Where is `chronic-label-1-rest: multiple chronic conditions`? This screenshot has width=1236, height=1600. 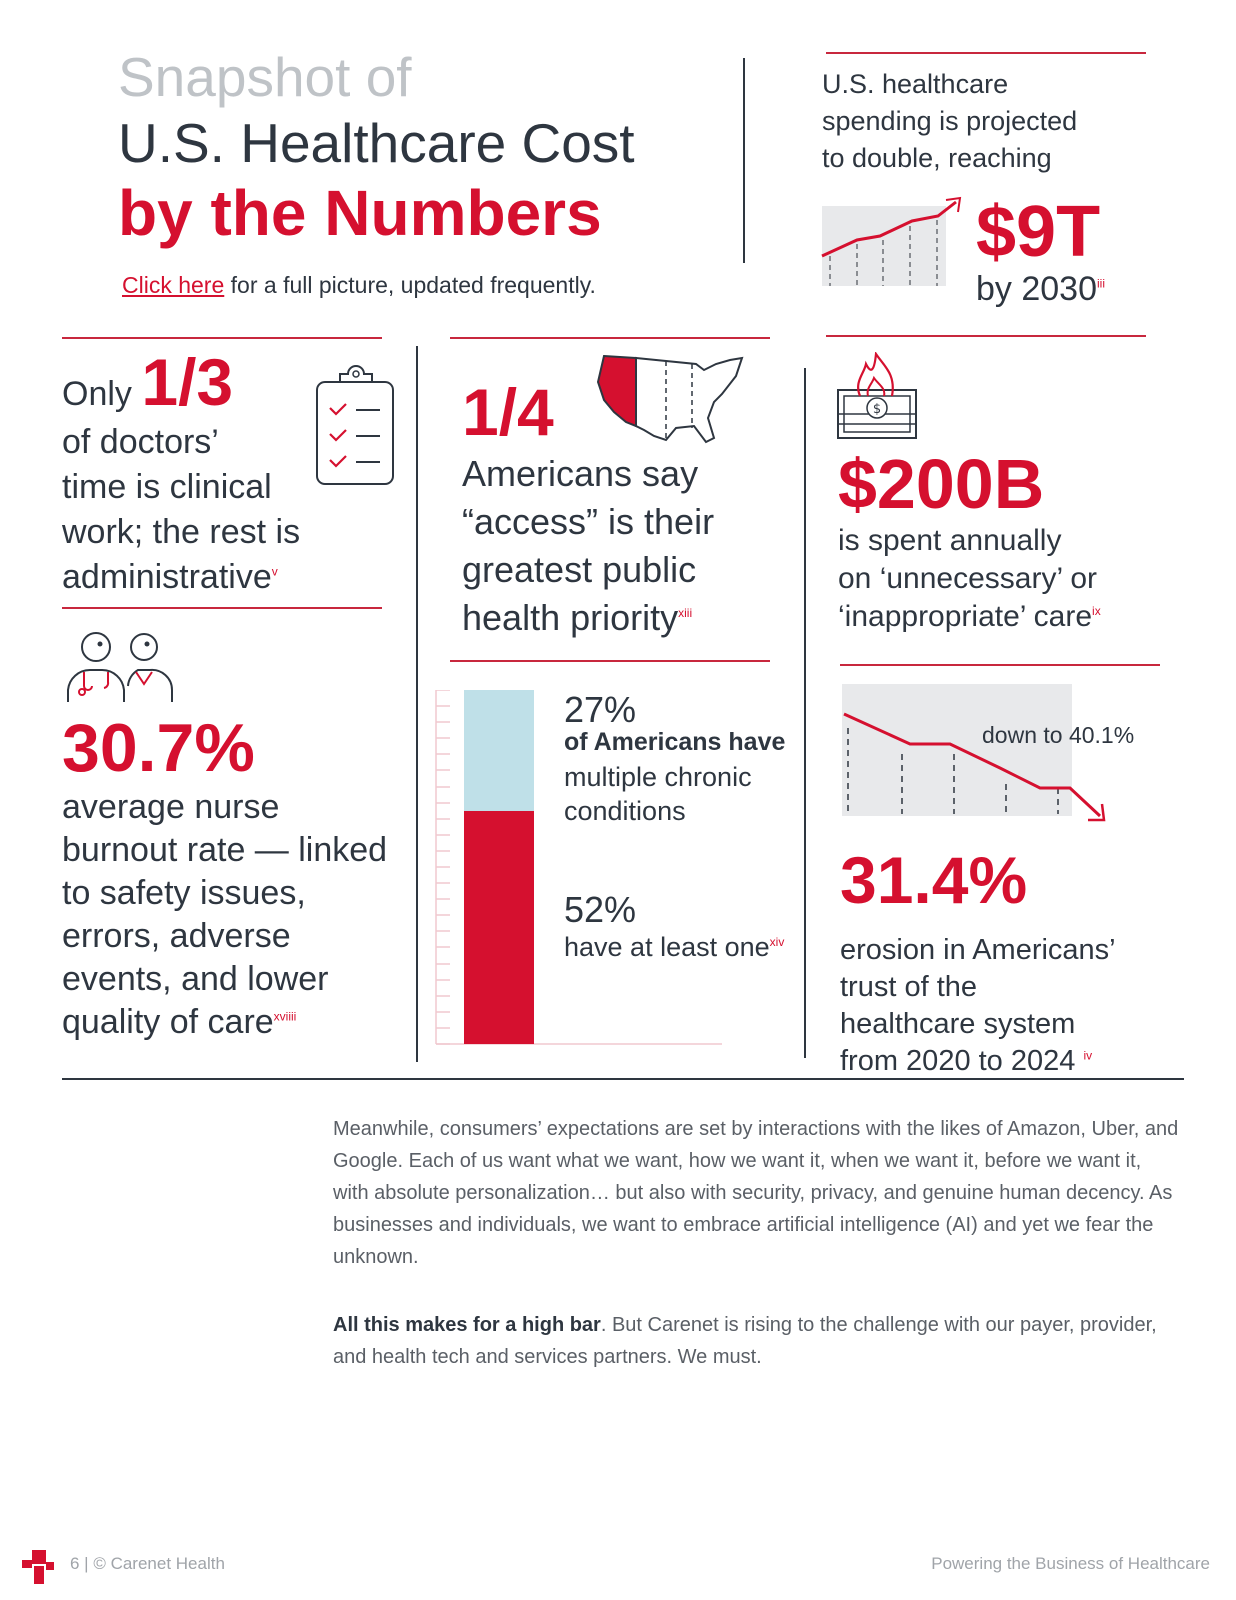
chronic-label-1-rest: multiple chronic conditions is located at coordinates (658, 794).